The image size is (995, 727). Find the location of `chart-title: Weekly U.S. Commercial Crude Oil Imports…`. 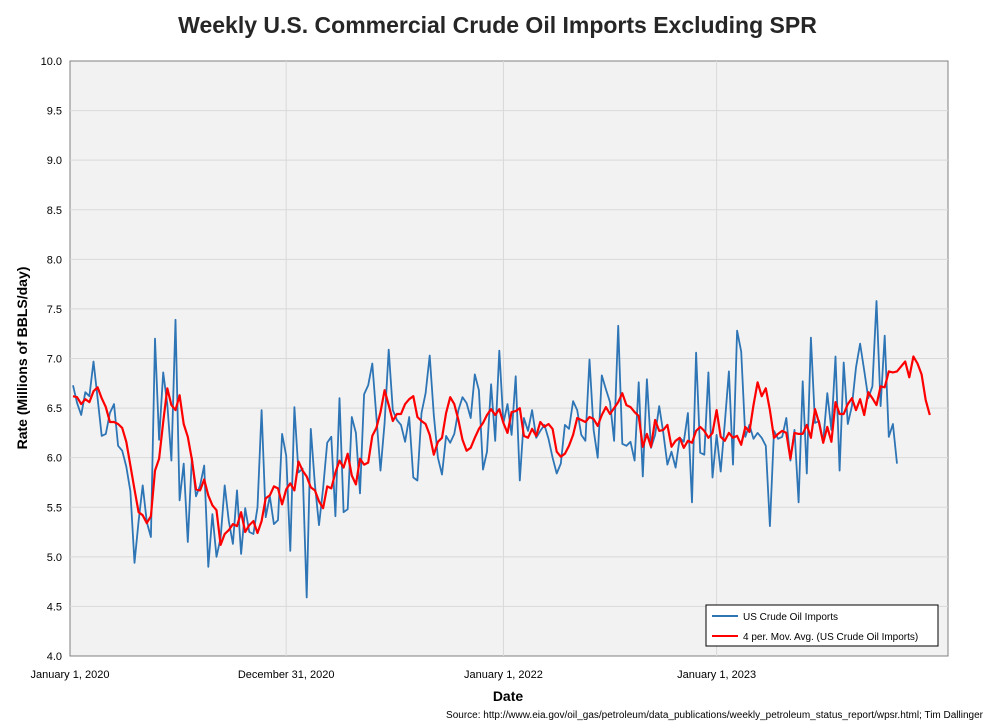

chart-title: Weekly U.S. Commercial Crude Oil Imports… is located at coordinates (497, 25).